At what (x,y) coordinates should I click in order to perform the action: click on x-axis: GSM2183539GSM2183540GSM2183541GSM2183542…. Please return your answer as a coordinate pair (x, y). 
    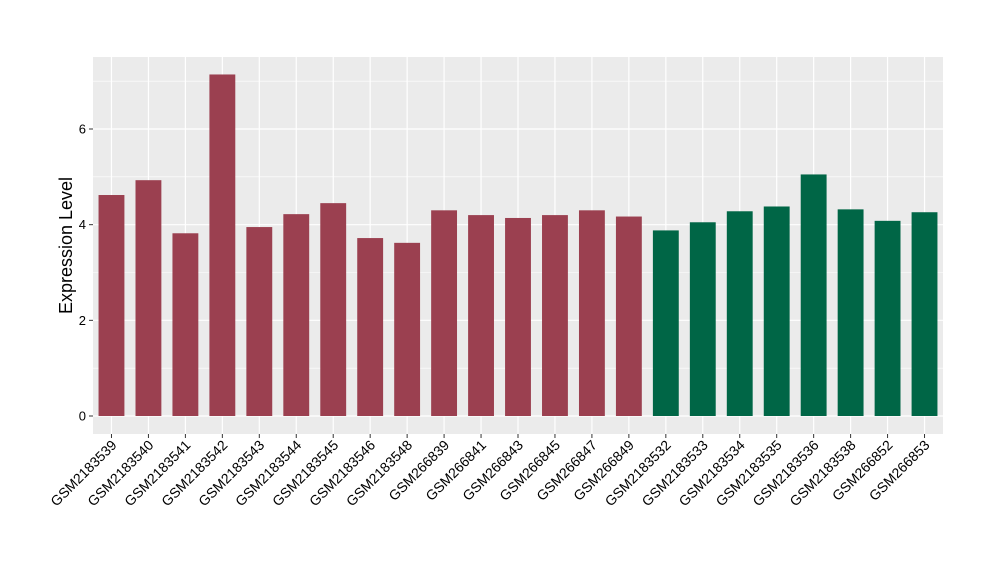
    Looking at the image, I should click on (490, 471).